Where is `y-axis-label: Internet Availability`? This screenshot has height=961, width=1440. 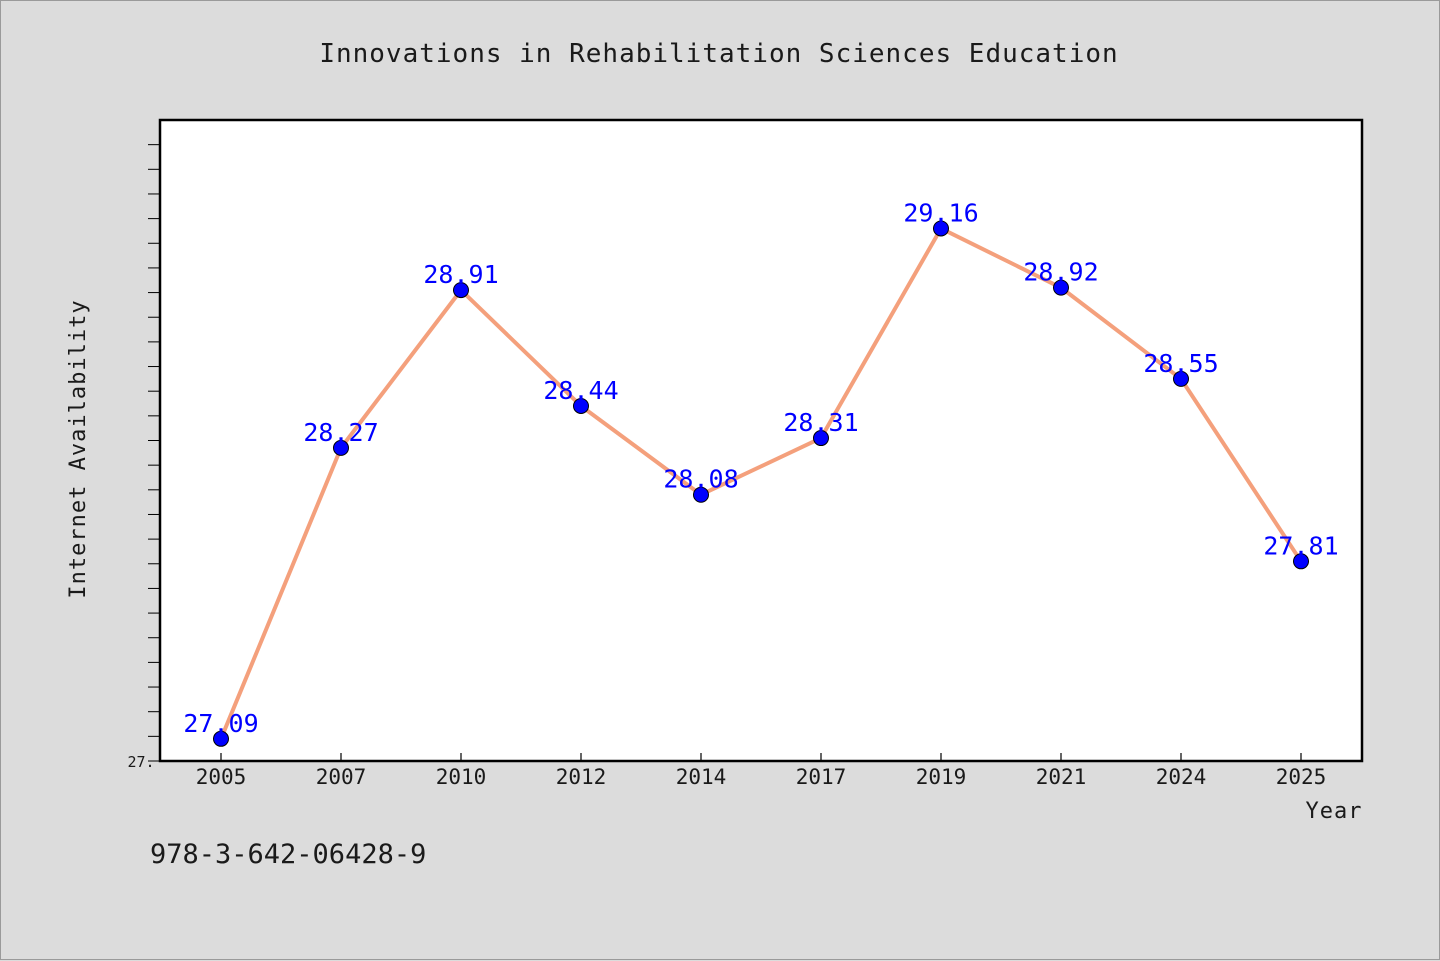 y-axis-label: Internet Availability is located at coordinates (78, 448).